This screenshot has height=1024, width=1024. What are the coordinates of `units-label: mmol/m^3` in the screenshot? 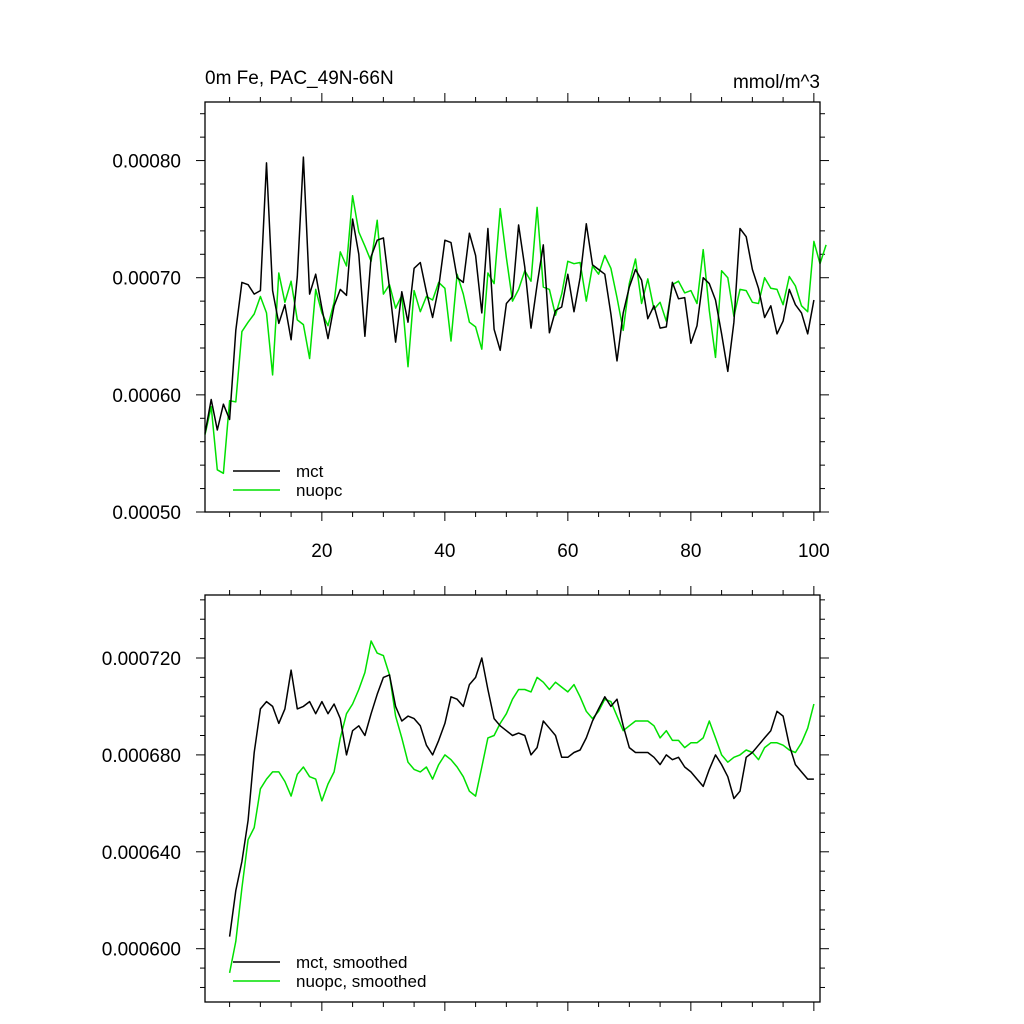 It's located at (776, 82).